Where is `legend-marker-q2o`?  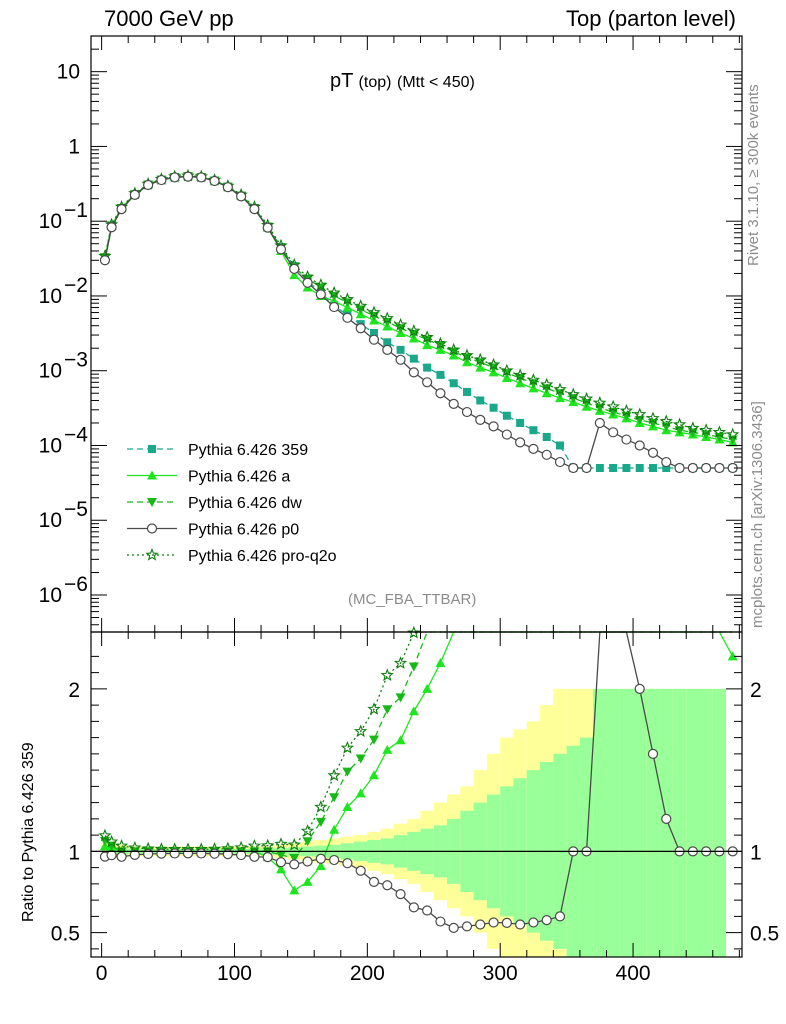 legend-marker-q2o is located at coordinates (152, 554).